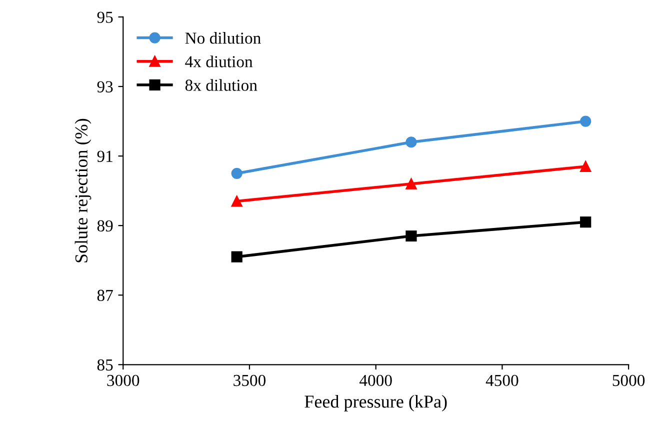 The height and width of the screenshot is (424, 648). What do you see at coordinates (628, 380) in the screenshot?
I see `x-tick-label: 5000` at bounding box center [628, 380].